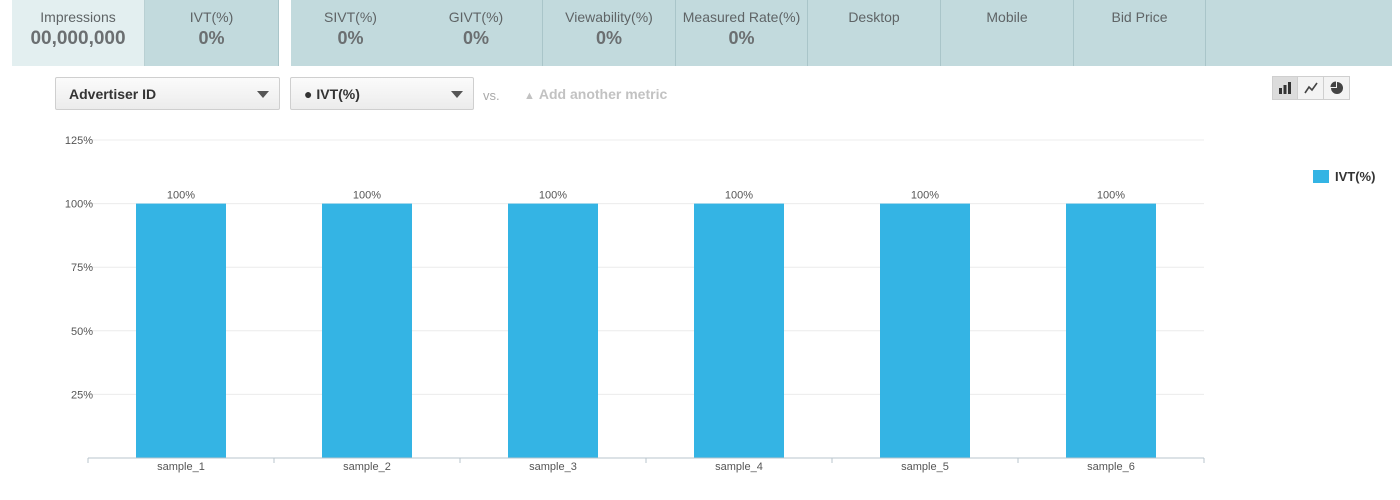 The height and width of the screenshot is (500, 1400). Describe the element at coordinates (367, 467) in the screenshot. I see `x-tick-label: sample_2` at that location.